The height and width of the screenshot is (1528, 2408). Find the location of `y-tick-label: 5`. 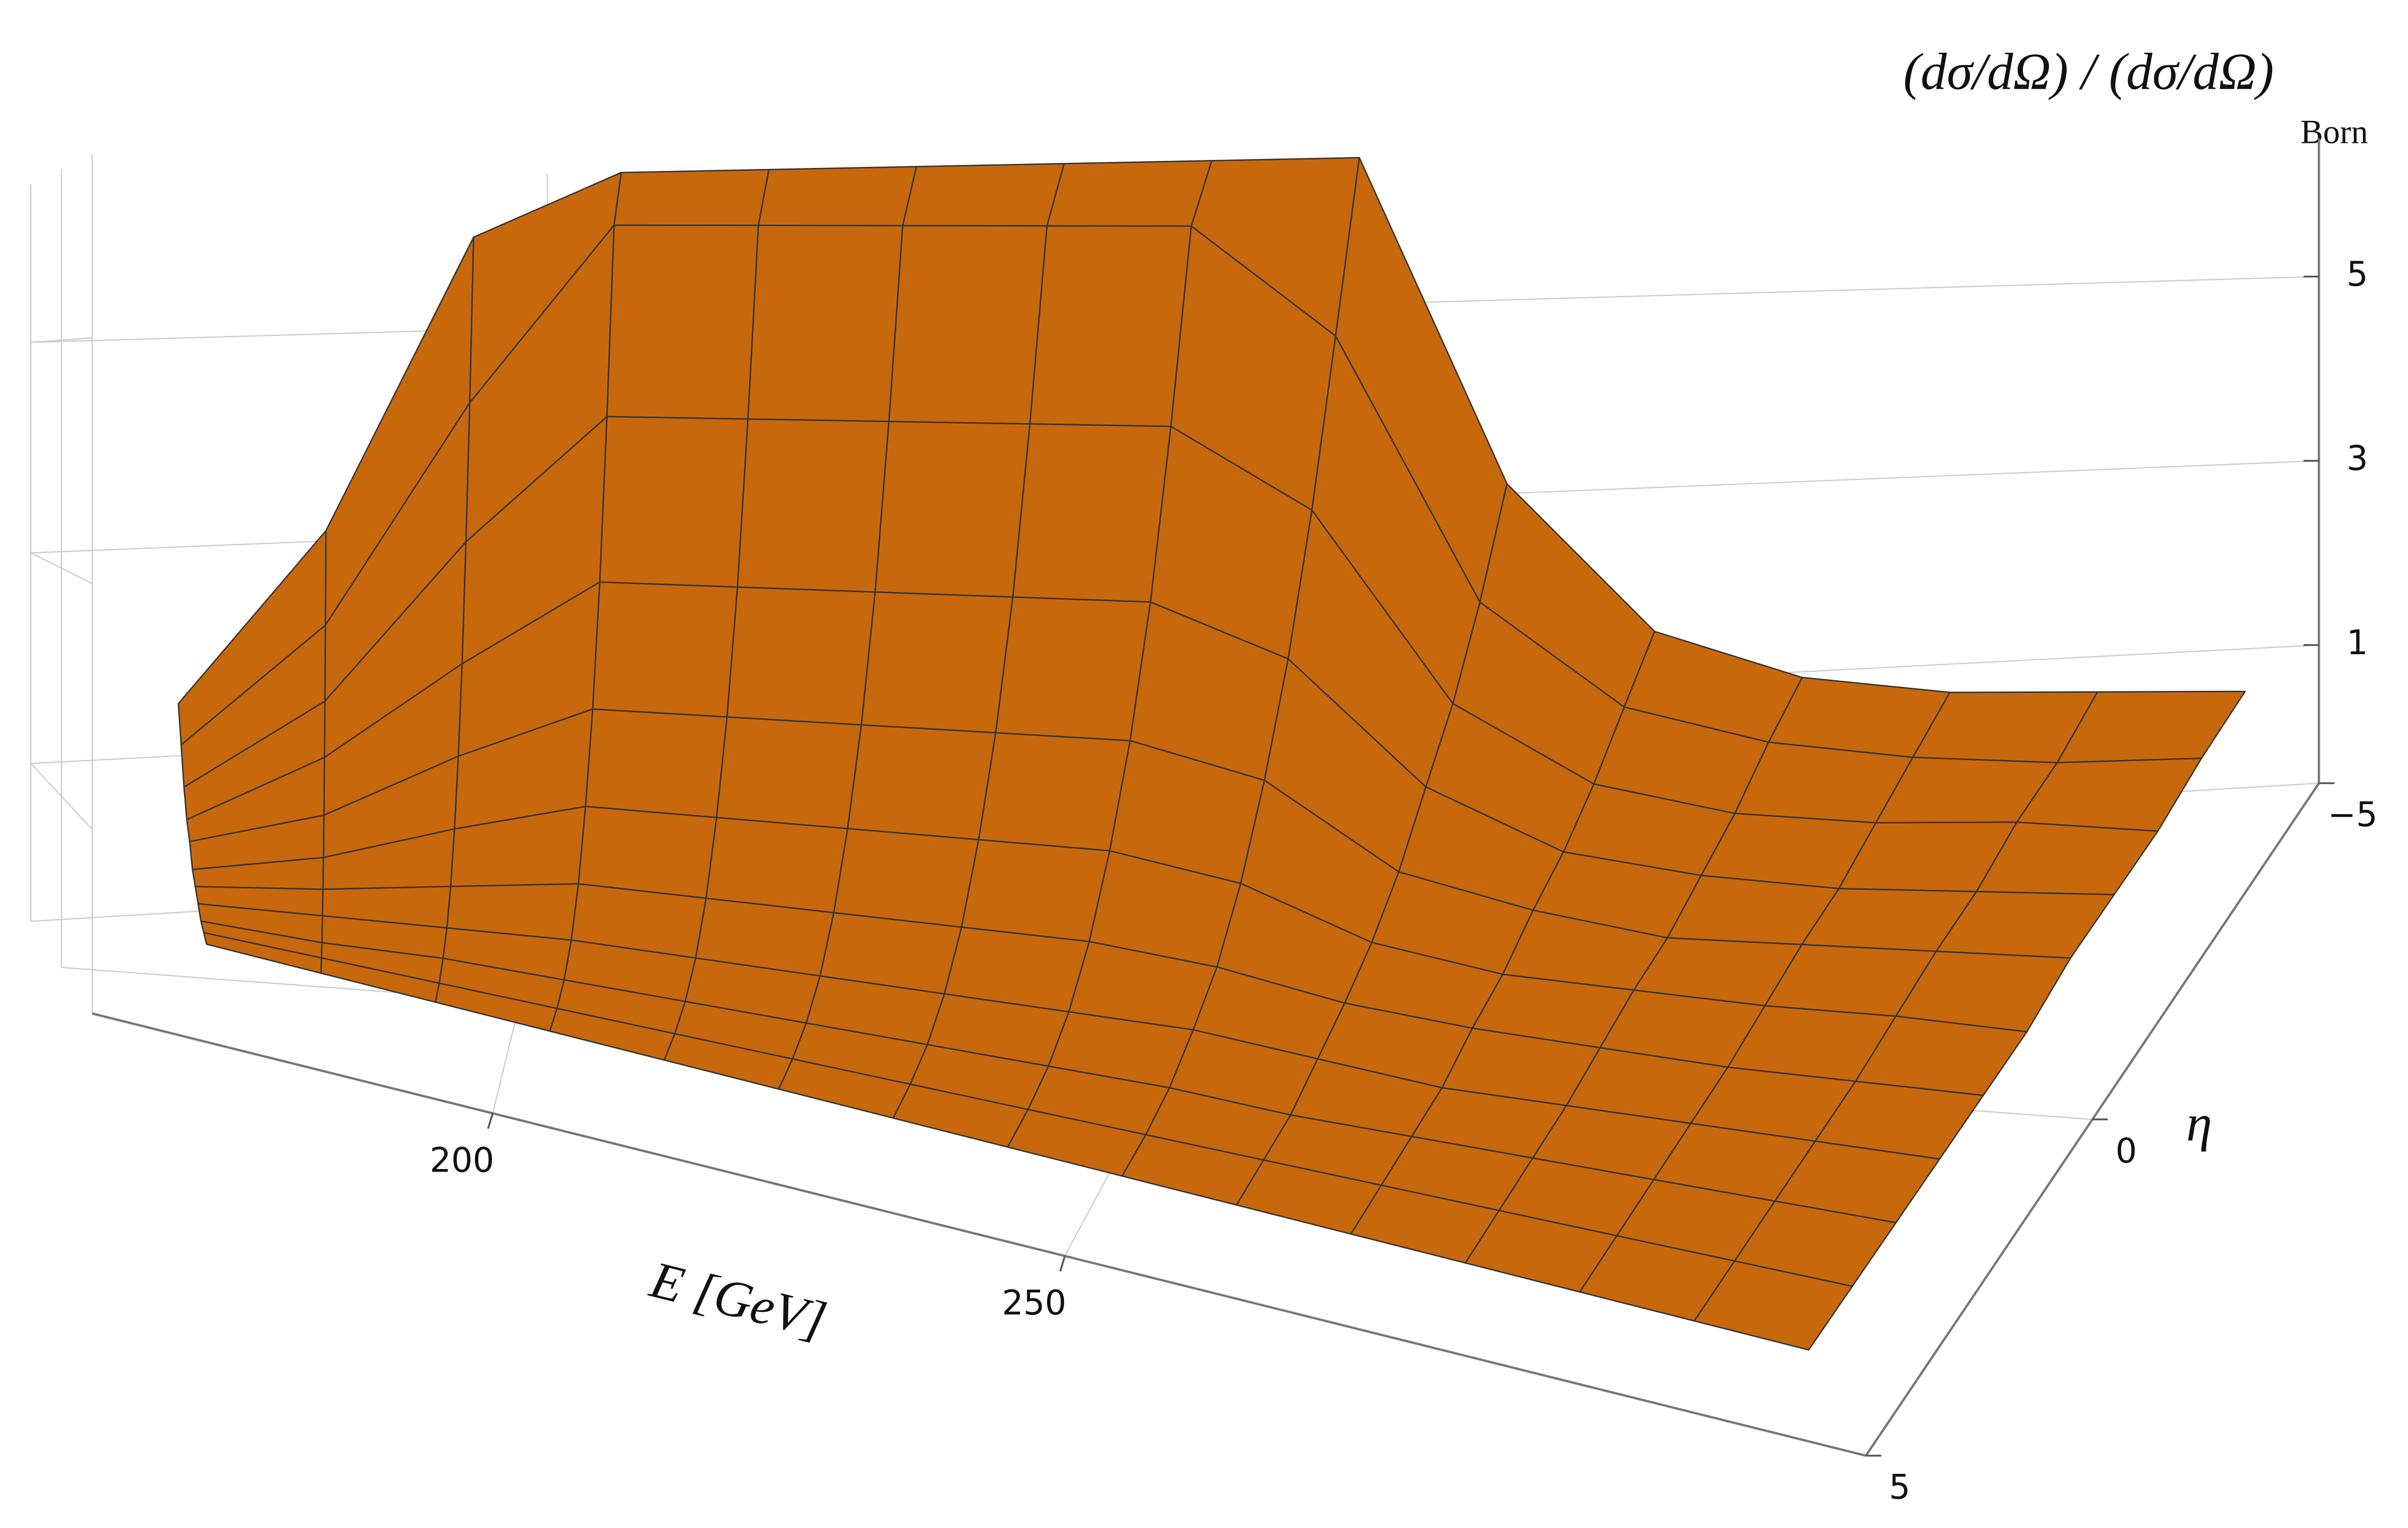

y-tick-label: 5 is located at coordinates (1900, 1487).